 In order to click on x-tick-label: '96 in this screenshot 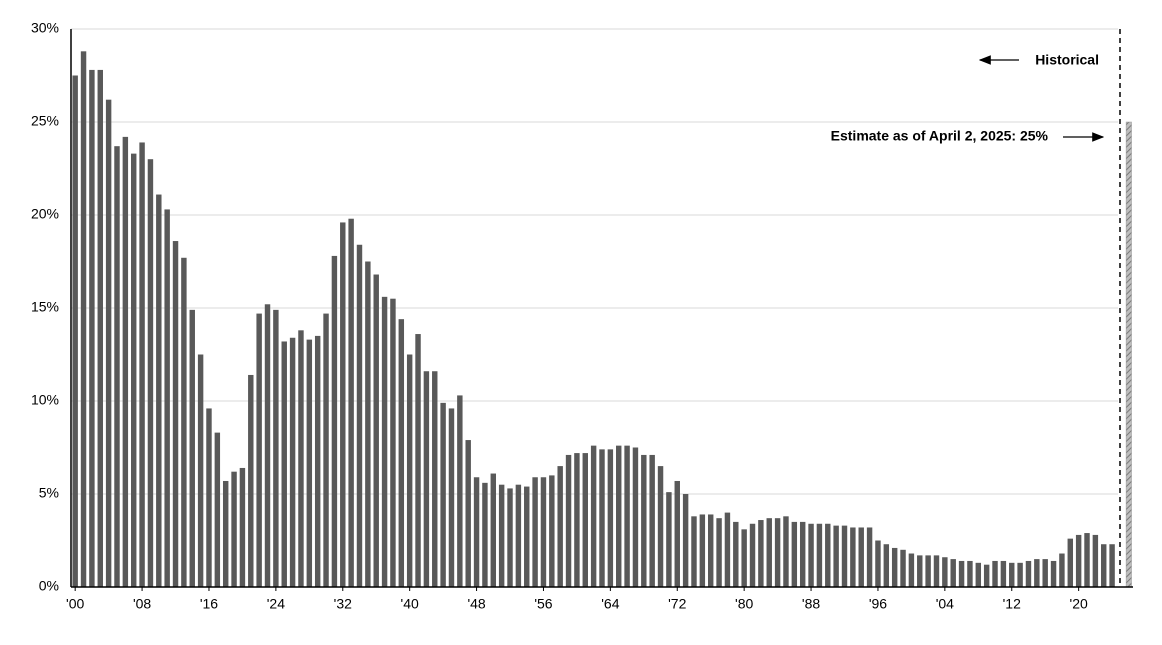, I will do `click(878, 604)`.